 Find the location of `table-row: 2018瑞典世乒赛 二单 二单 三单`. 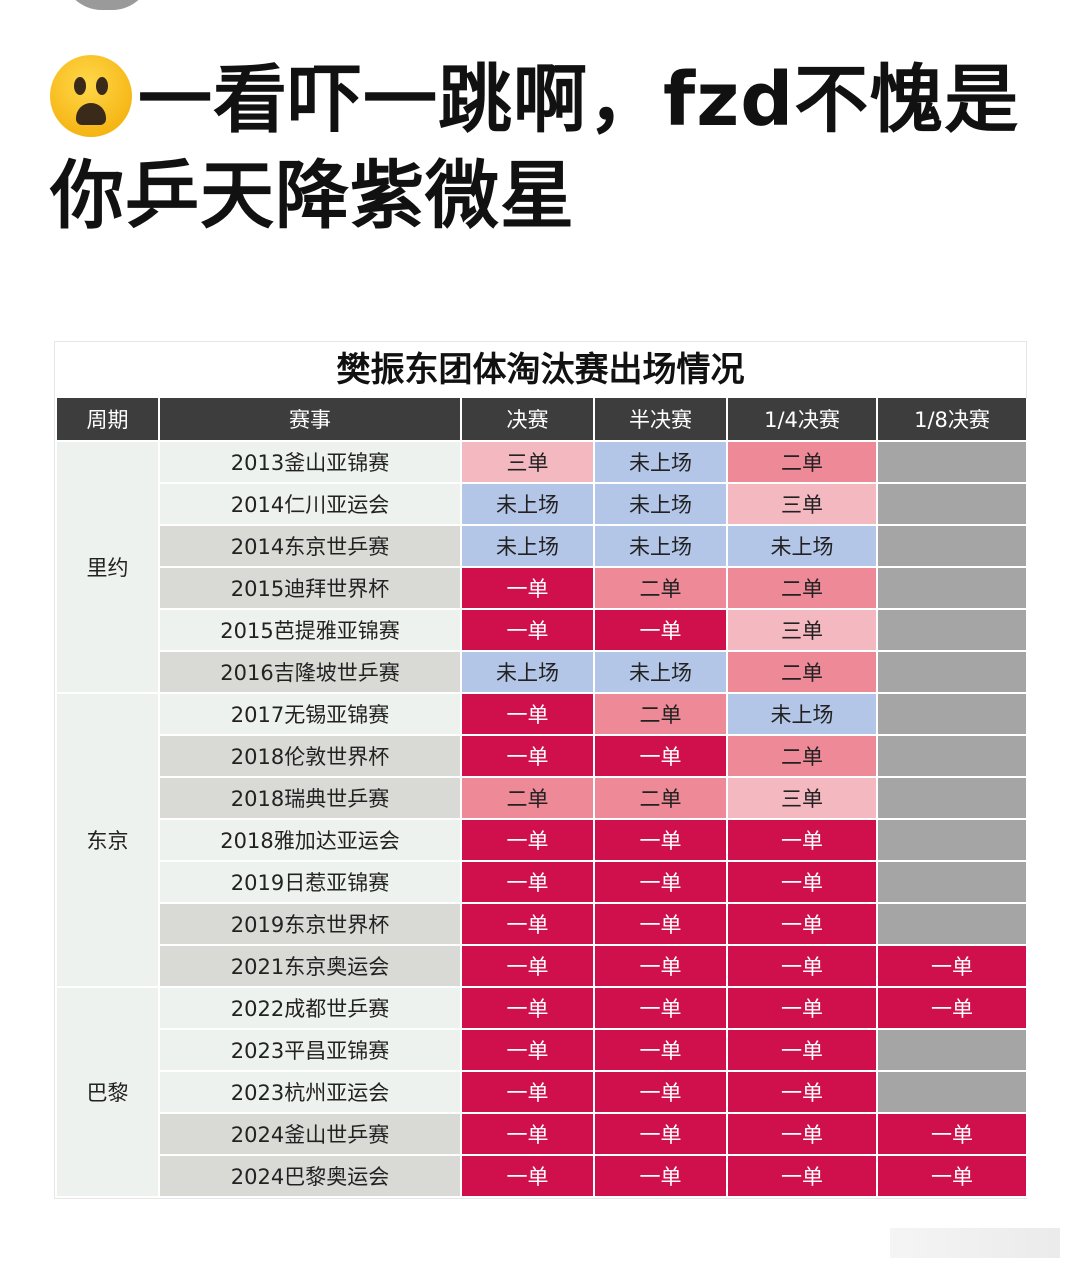

table-row: 2018瑞典世乒赛 二单 二单 三单 is located at coordinates (542, 798).